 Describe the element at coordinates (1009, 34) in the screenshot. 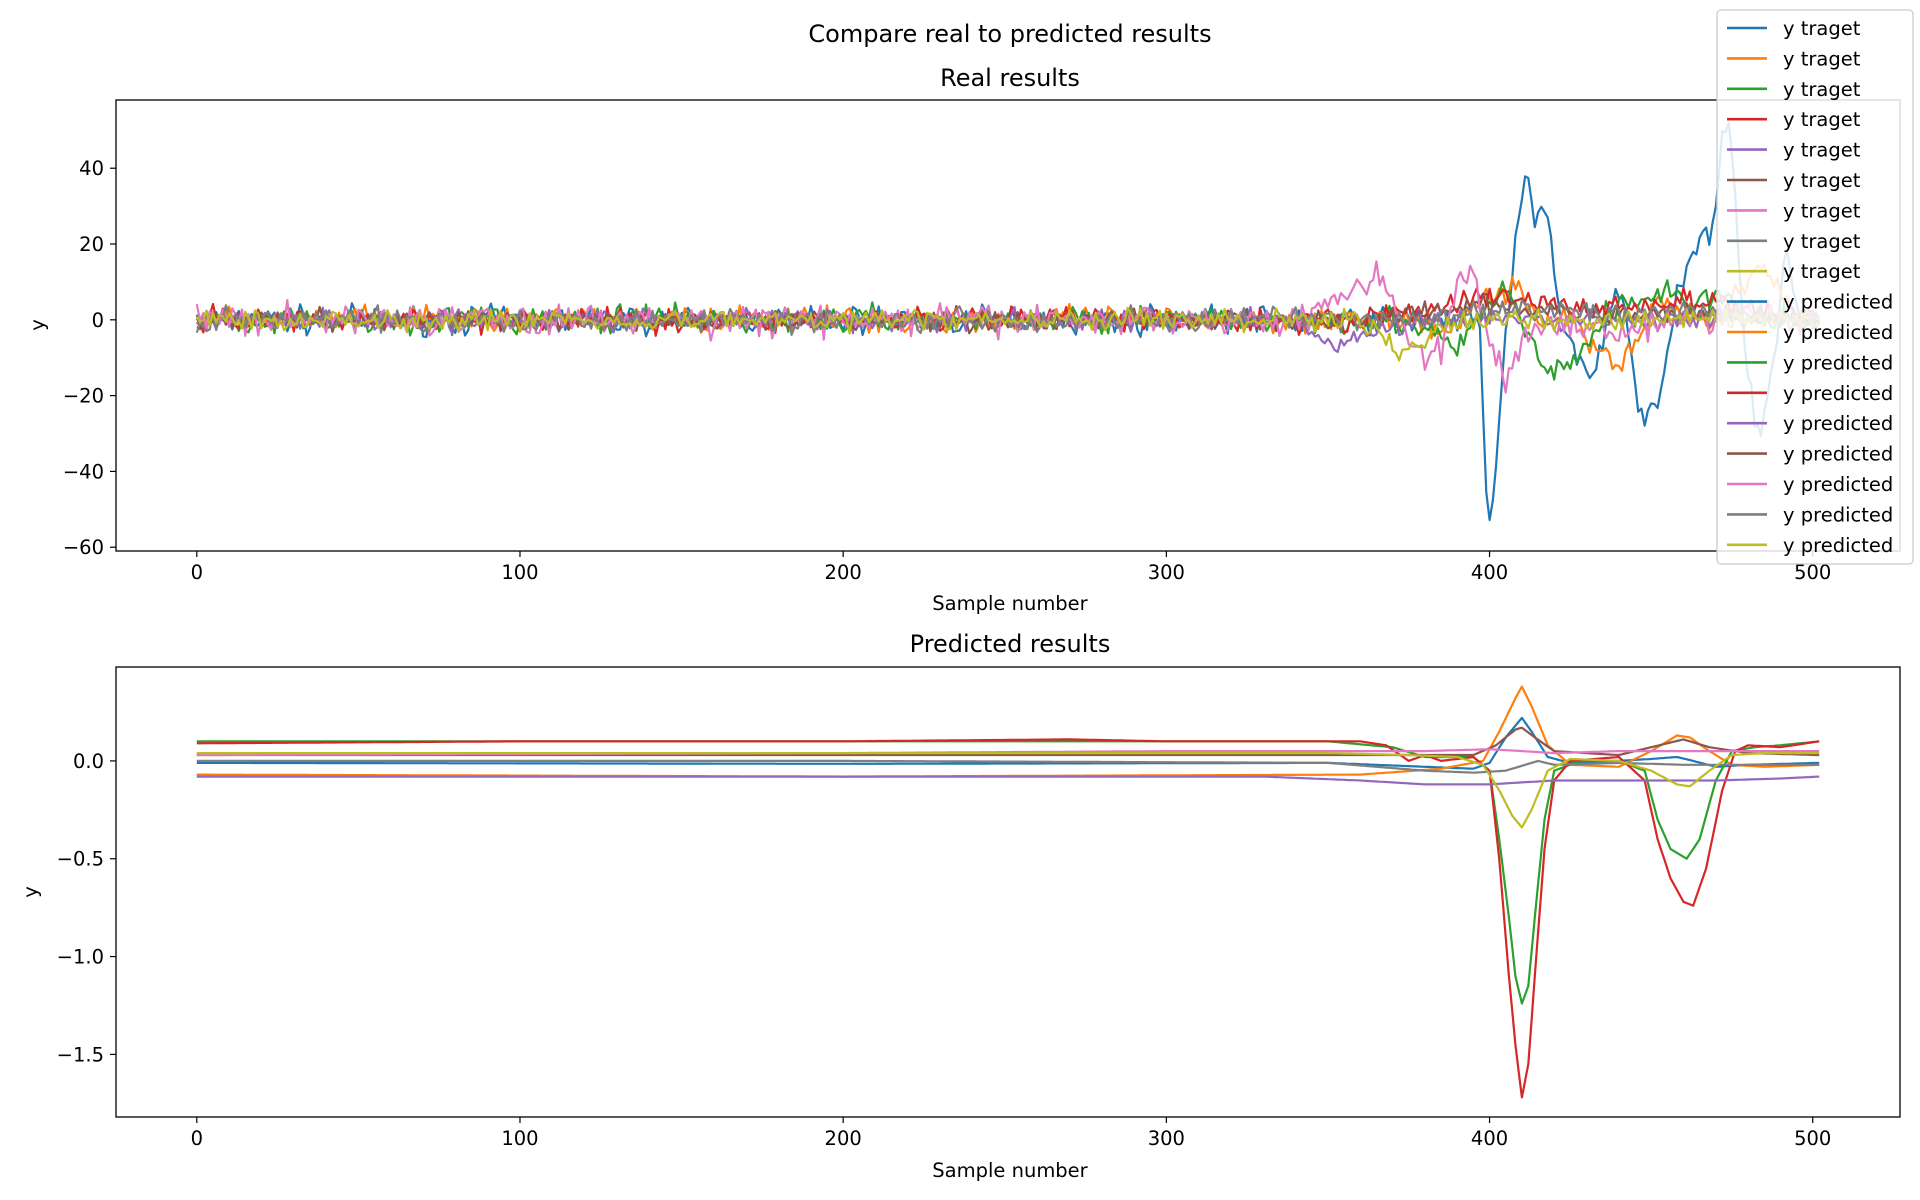

I see `figure-suptitle: Compare real to predicted results` at that location.